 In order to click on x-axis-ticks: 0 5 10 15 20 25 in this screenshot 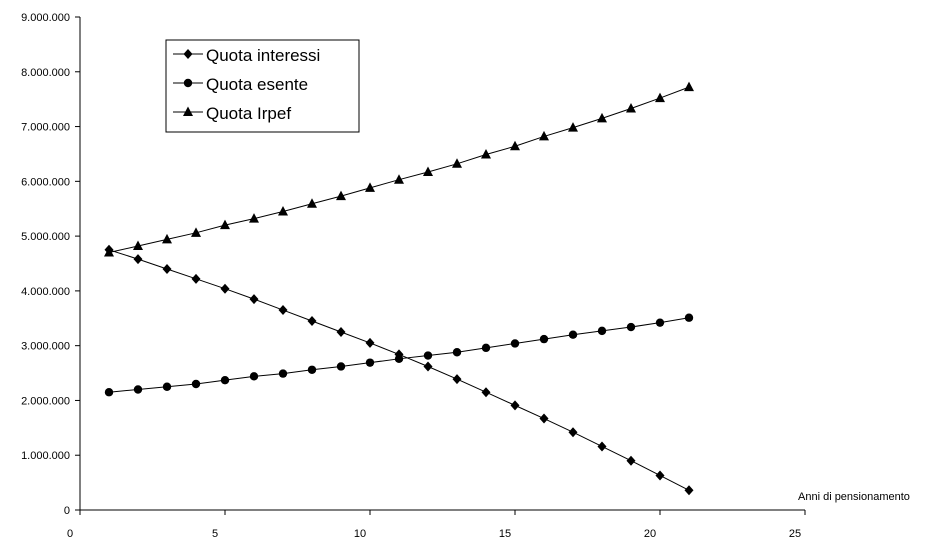, I will do `click(436, 525)`.